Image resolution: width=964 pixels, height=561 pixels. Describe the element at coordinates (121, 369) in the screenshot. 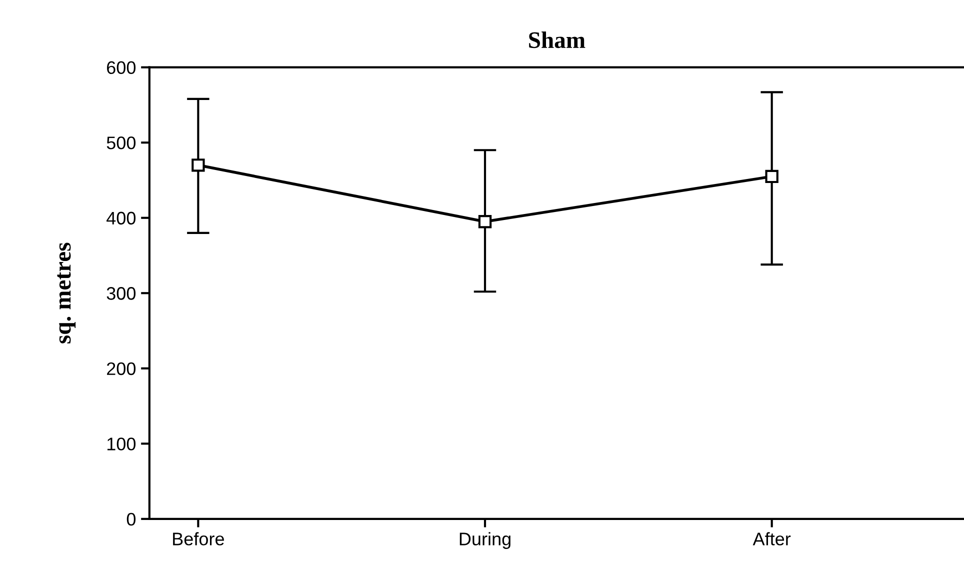

I see `y-tick-label: 200` at that location.